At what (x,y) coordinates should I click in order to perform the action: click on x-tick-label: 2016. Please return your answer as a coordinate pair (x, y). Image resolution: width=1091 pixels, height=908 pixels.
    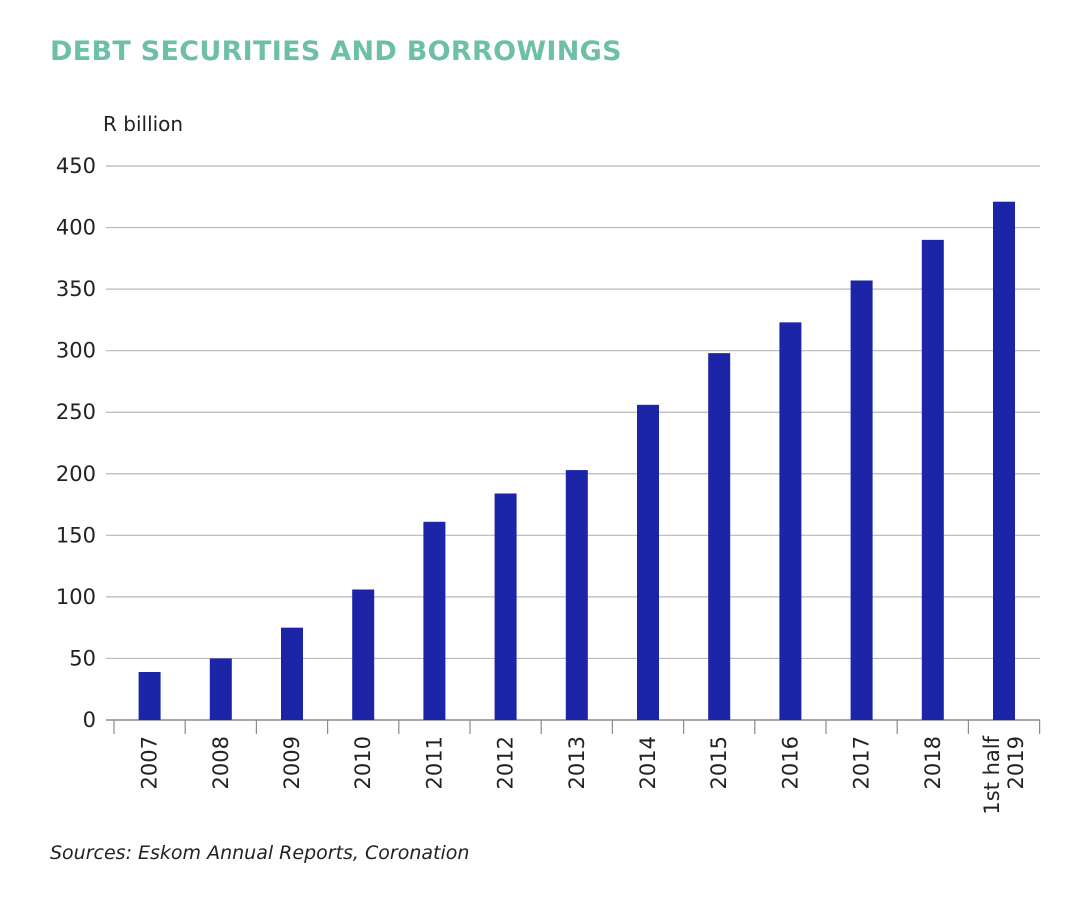
    Looking at the image, I should click on (790, 762).